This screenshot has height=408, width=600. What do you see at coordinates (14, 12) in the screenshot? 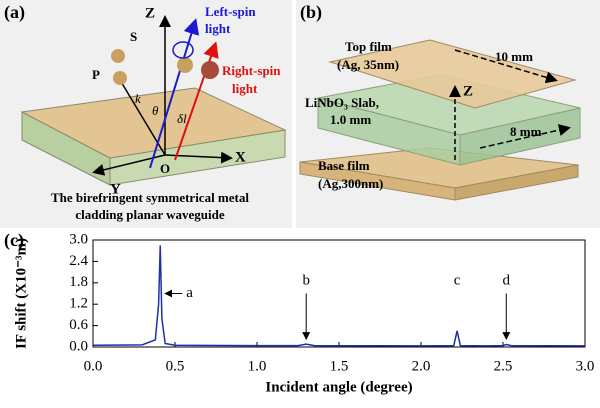
I see `panel-label: (a)` at bounding box center [14, 12].